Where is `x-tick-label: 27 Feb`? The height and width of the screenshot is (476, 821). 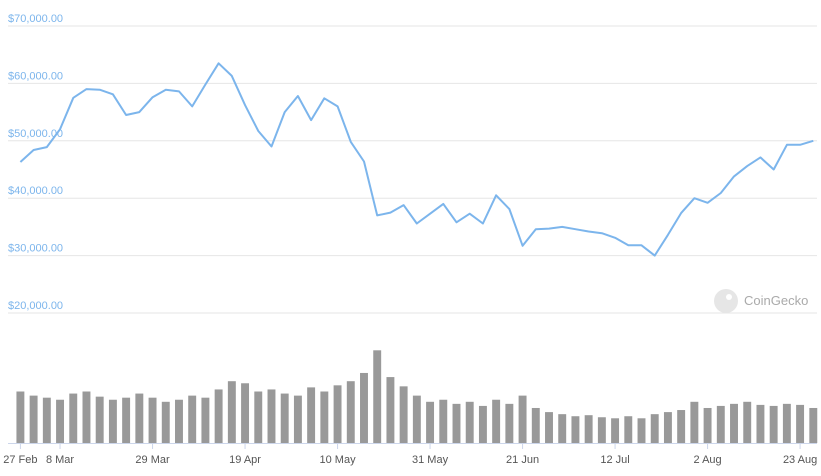
x-tick-label: 27 Feb is located at coordinates (20, 460).